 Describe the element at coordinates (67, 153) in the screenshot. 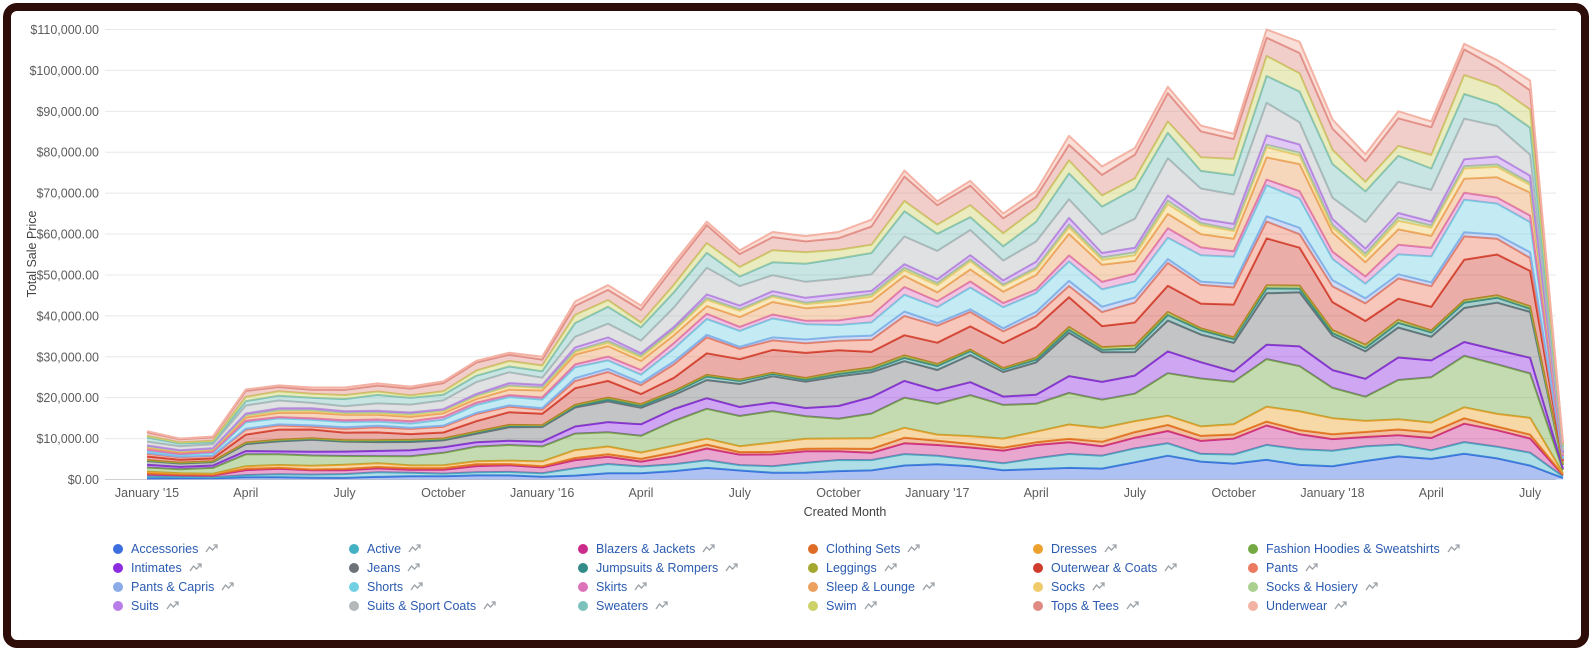

I see `y-tick-label: $80,000.00` at that location.